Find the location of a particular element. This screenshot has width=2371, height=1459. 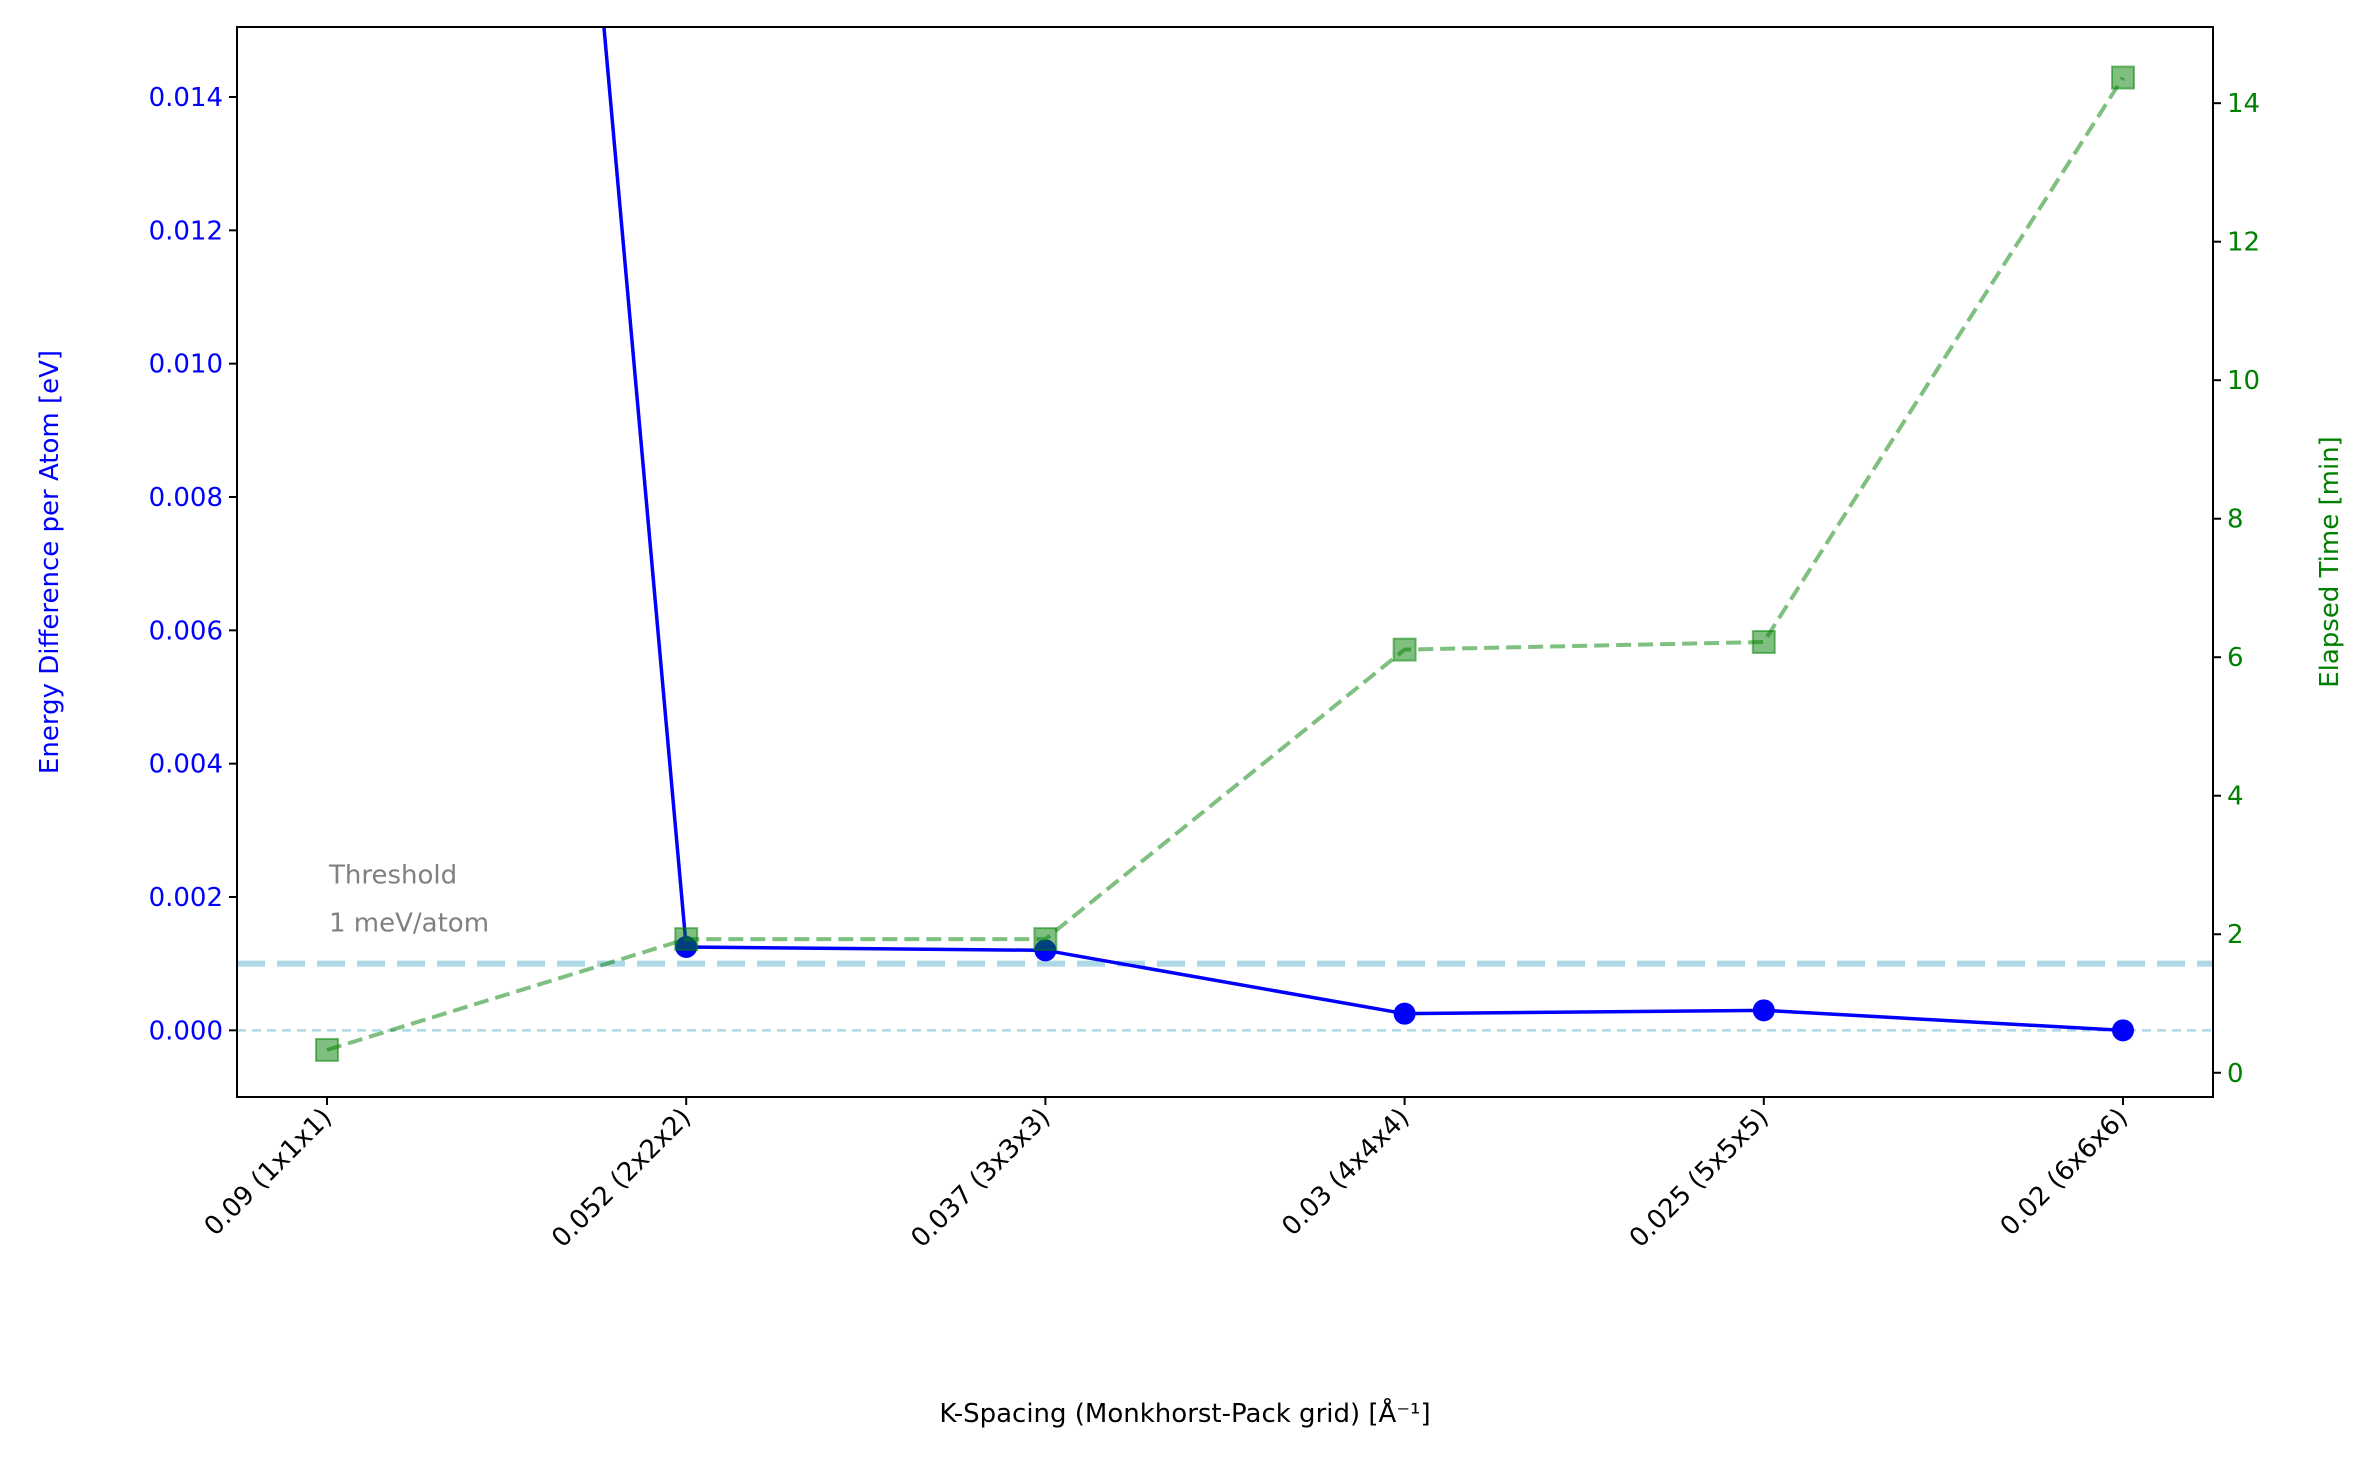

y-tick-label: 0.008 is located at coordinates (186, 498).